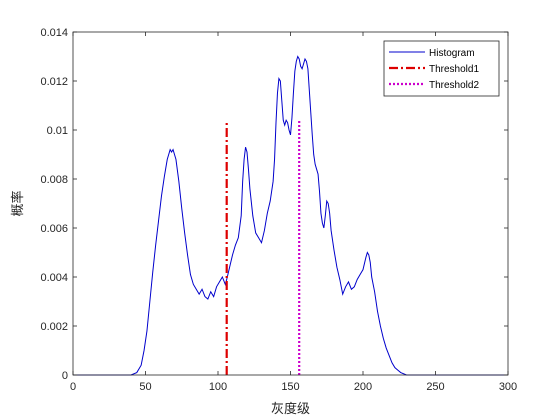 This screenshot has height=420, width=560. I want to click on legend-box, so click(441, 68).